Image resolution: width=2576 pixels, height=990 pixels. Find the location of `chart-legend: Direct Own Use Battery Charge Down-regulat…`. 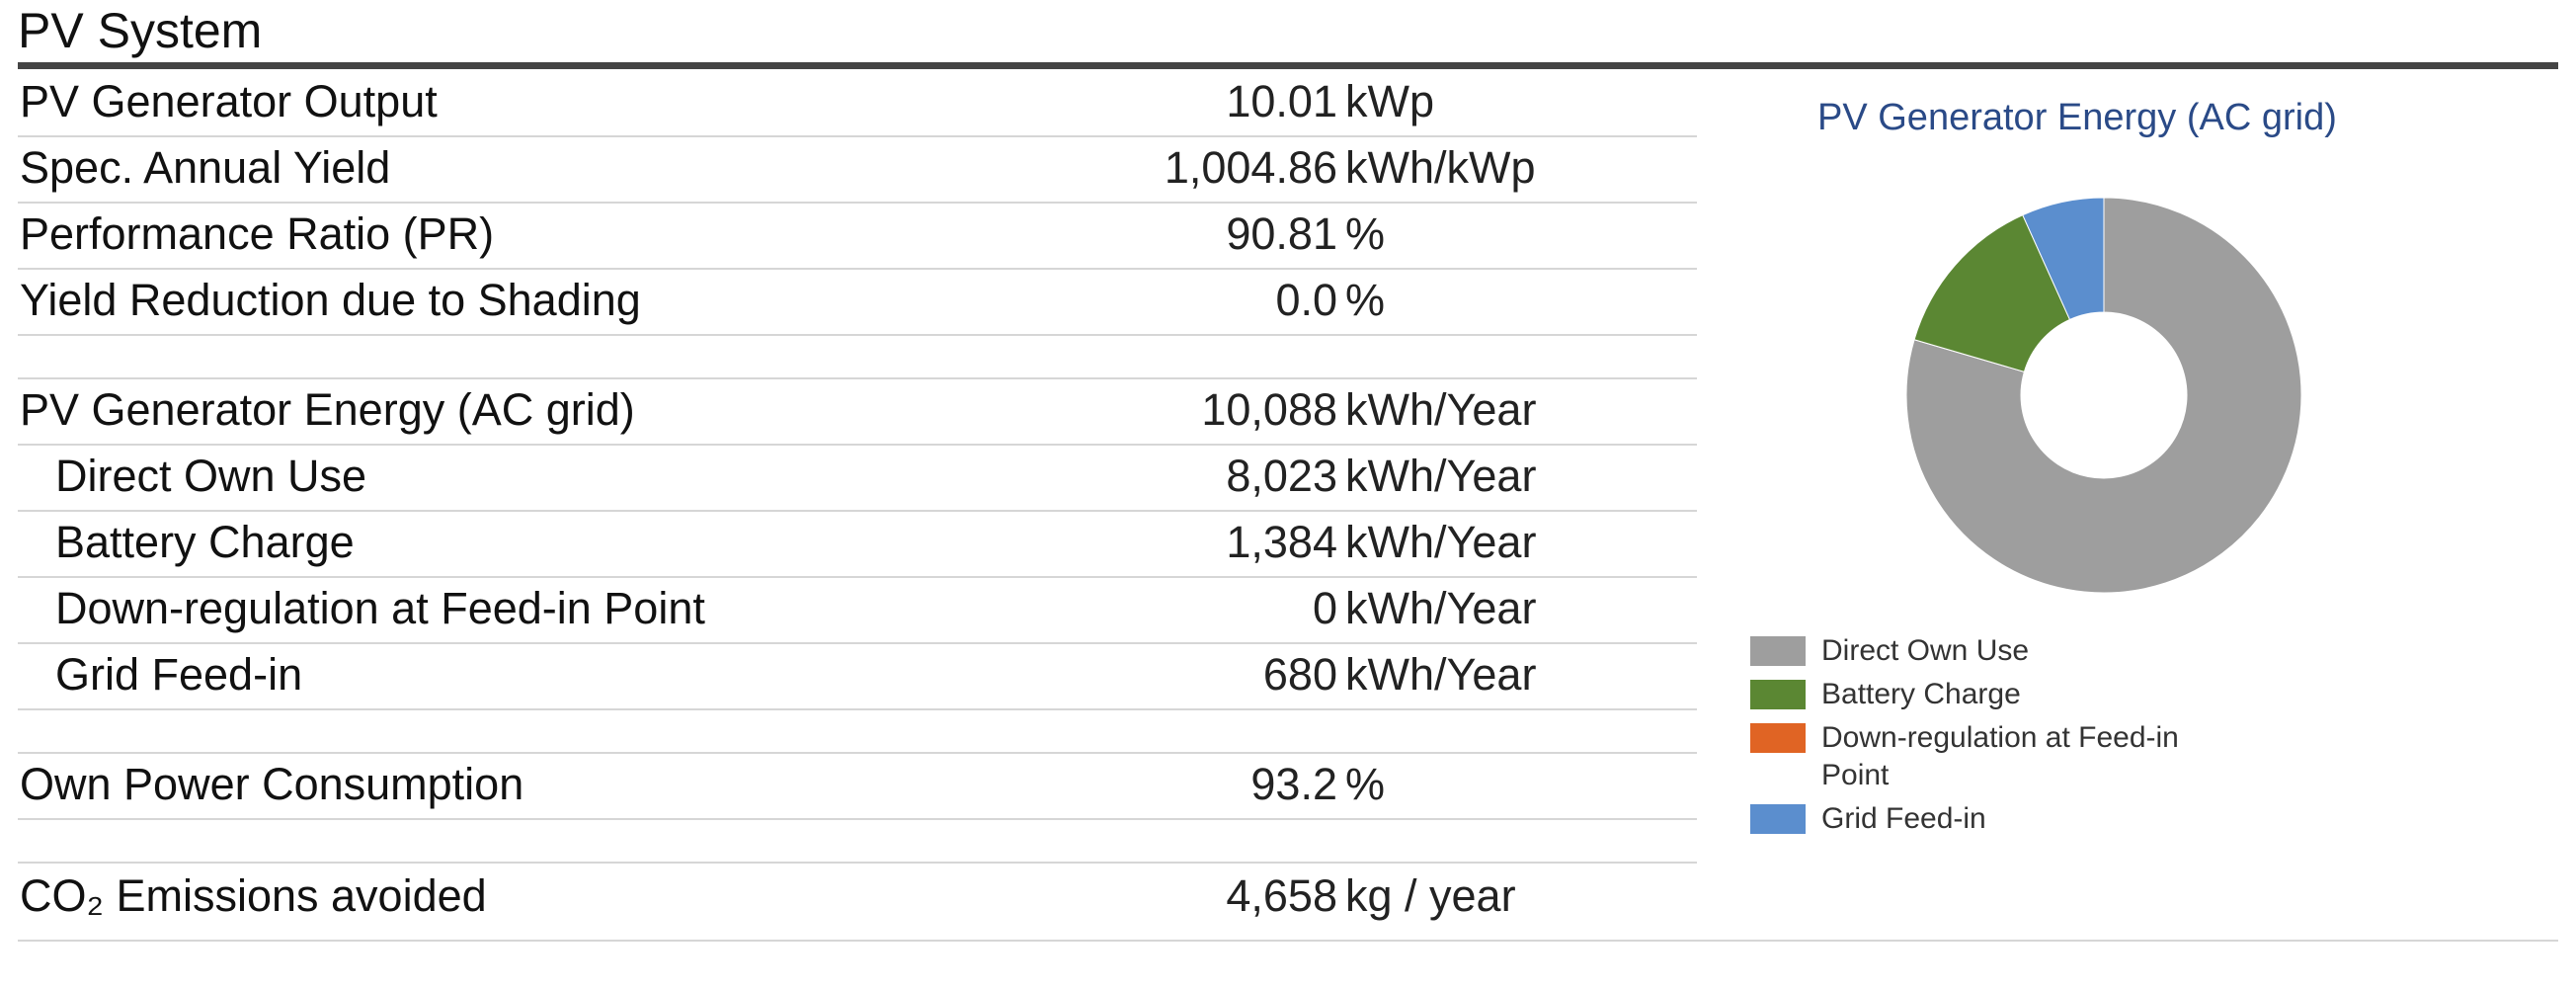

chart-legend: Direct Own Use Battery Charge Down-regulat… is located at coordinates (1997, 738).